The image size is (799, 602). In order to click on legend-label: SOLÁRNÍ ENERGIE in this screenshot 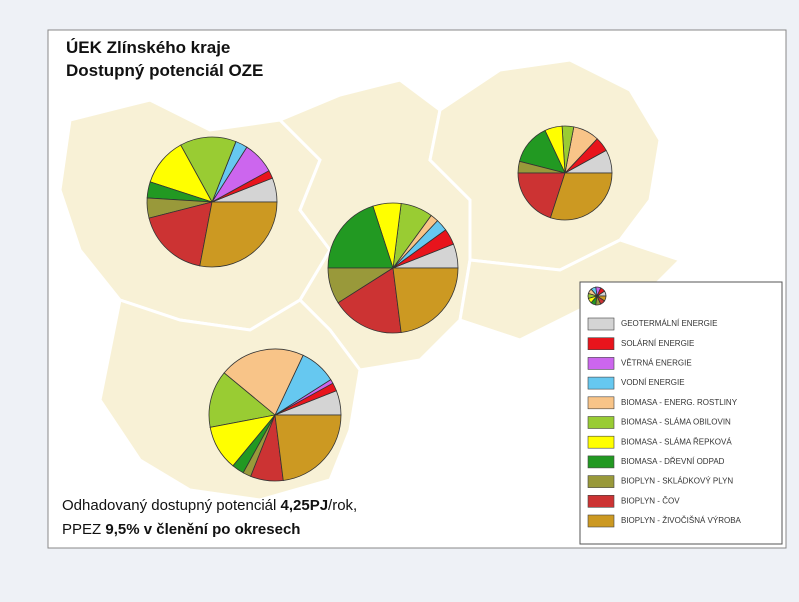, I will do `click(657, 343)`.